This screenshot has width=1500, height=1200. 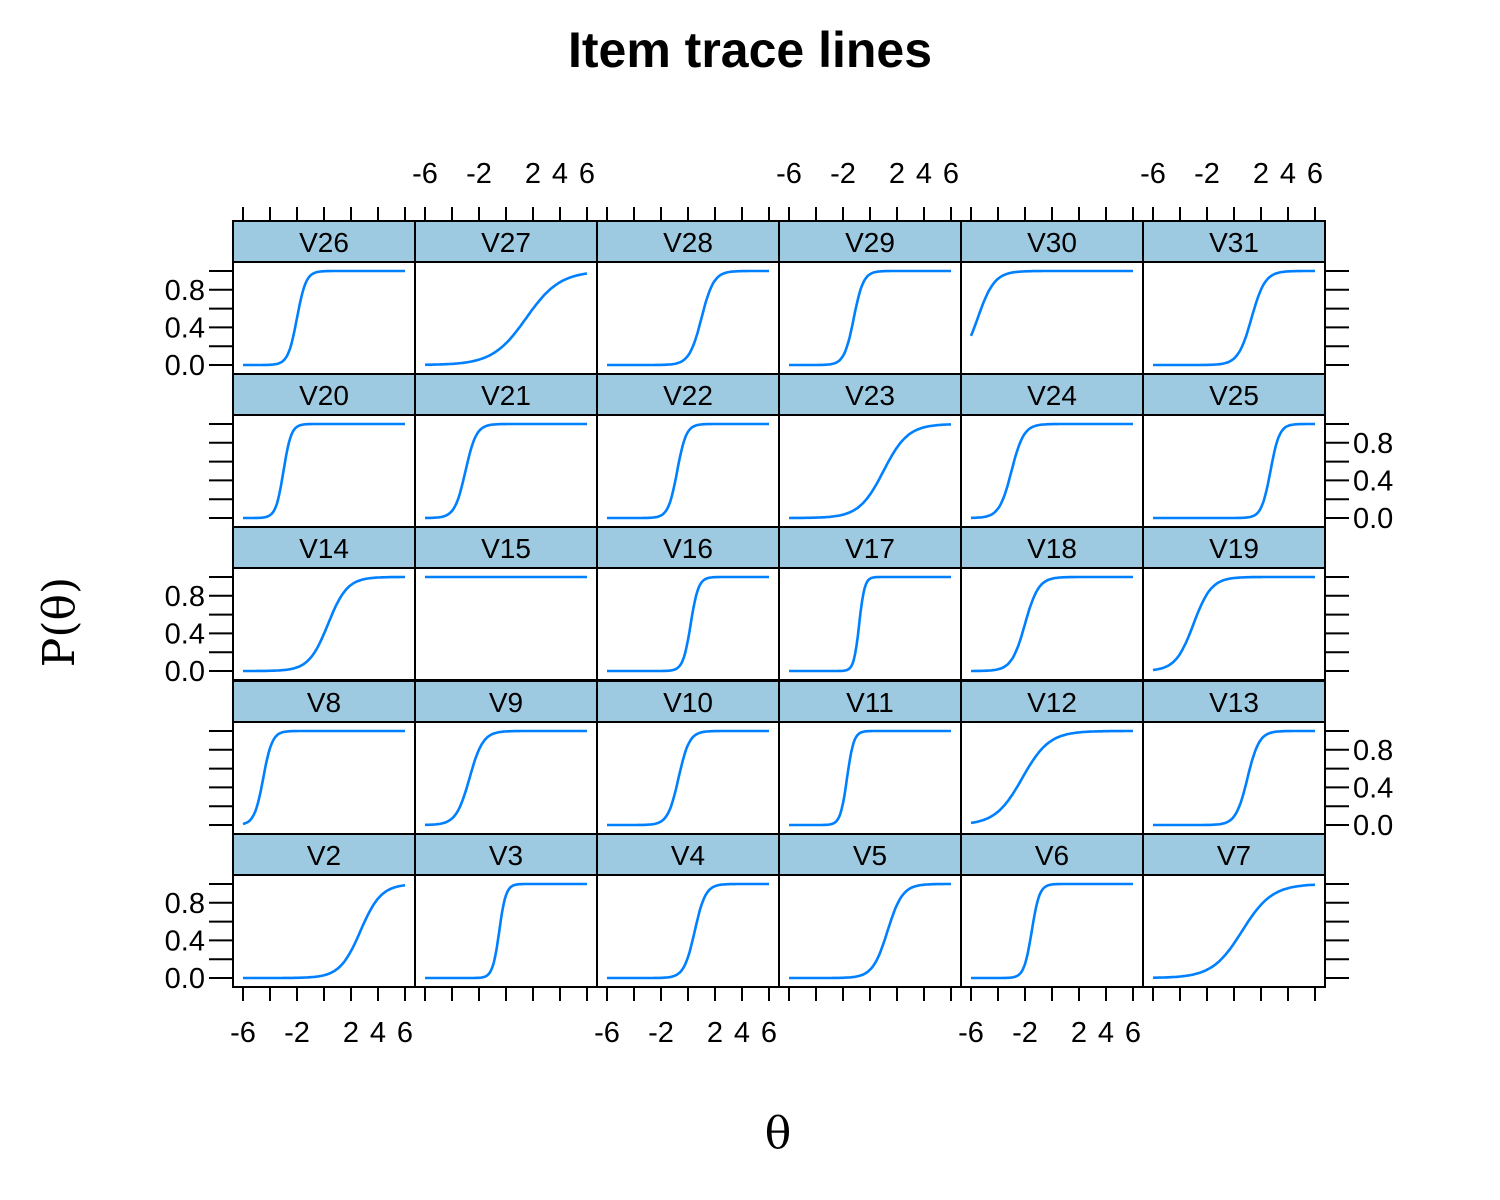 What do you see at coordinates (1051, 303) in the screenshot?
I see `trace-line-v30` at bounding box center [1051, 303].